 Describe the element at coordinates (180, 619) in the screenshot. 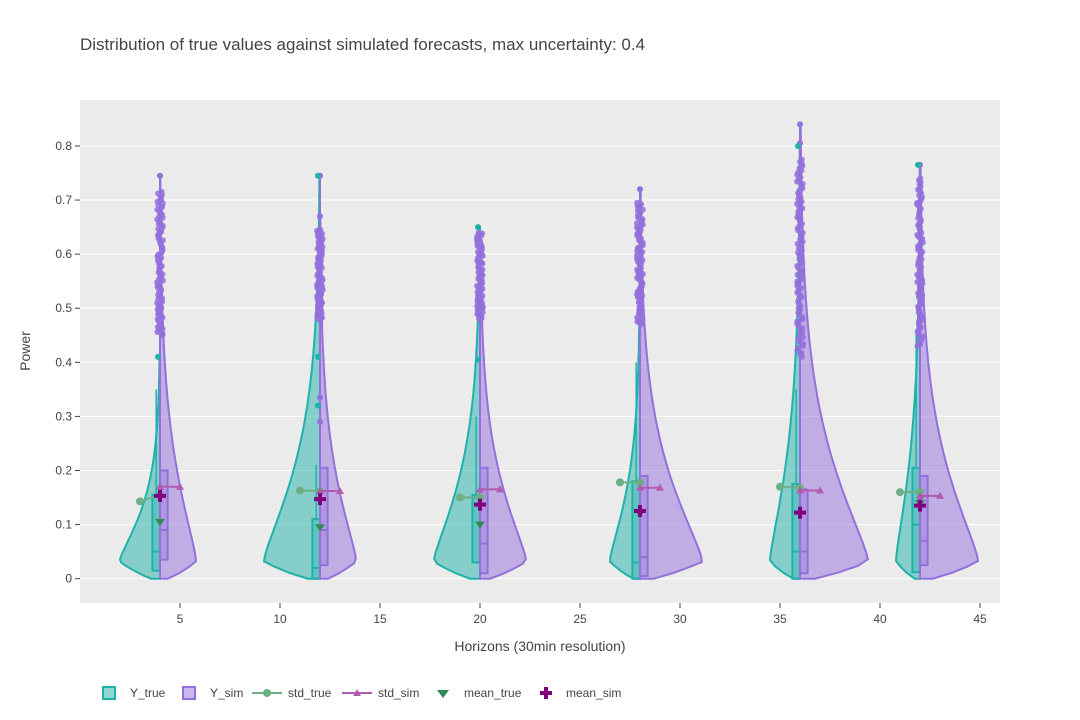

I see `x-tick-label: 5` at that location.